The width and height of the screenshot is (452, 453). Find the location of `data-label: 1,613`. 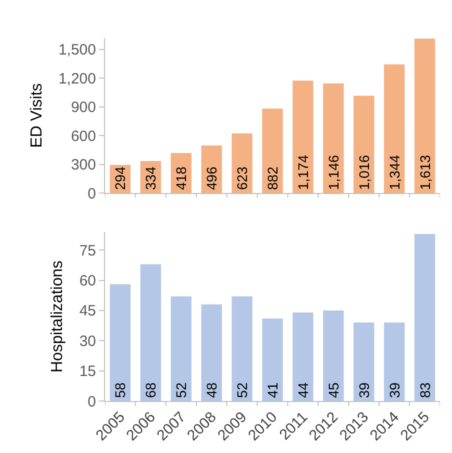

data-label: 1,613 is located at coordinates (424, 172).